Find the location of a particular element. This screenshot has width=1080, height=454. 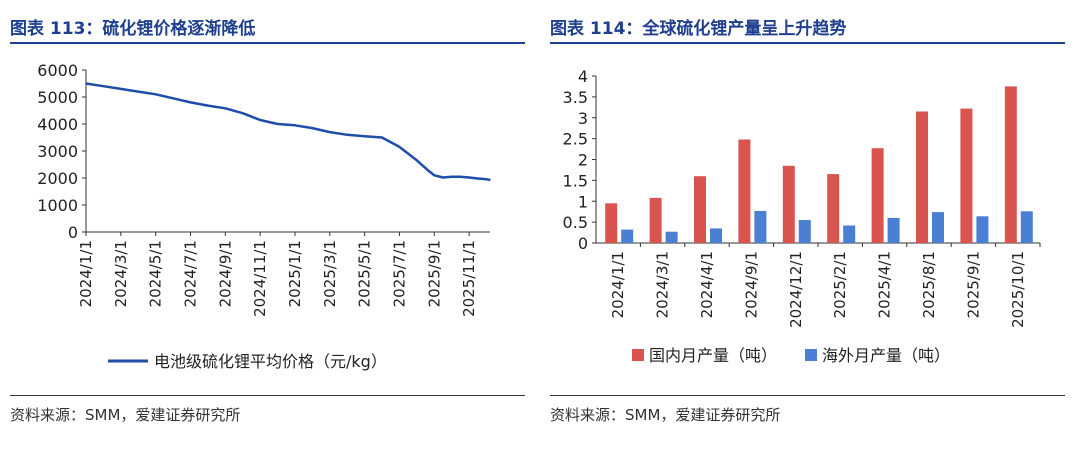

left-y-tick-label: 5000 is located at coordinates (57, 97).